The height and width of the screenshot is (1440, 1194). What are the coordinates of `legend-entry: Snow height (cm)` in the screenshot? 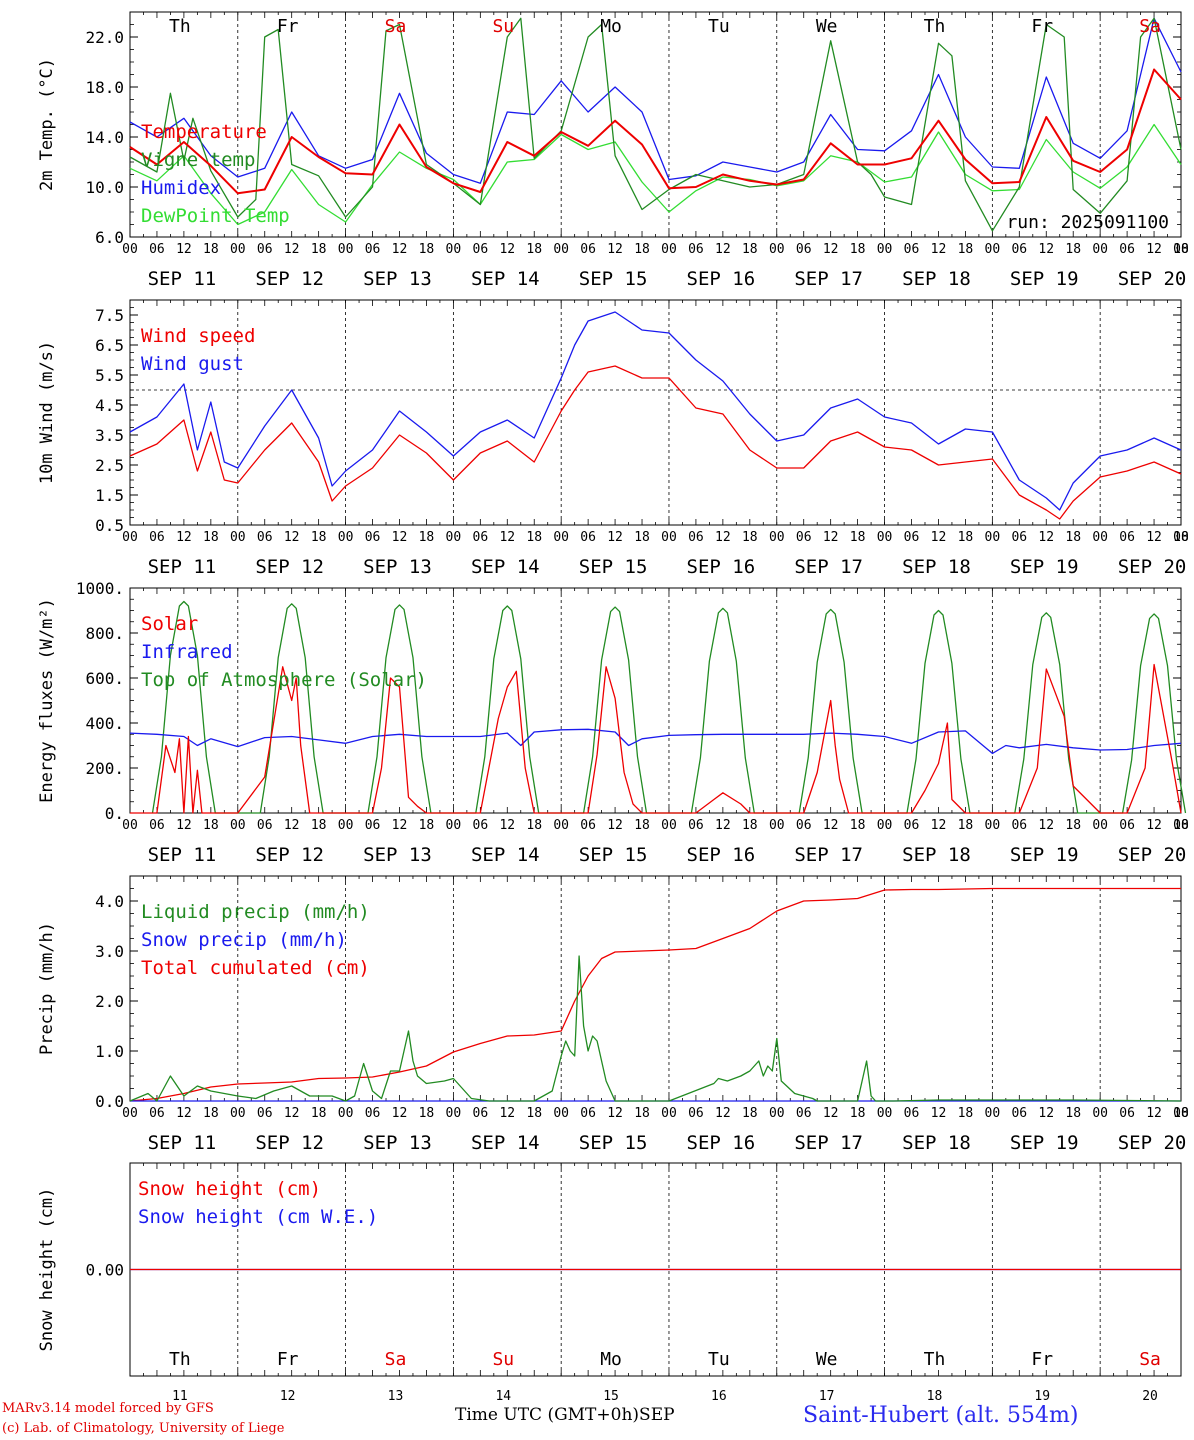 It's located at (229, 1189).